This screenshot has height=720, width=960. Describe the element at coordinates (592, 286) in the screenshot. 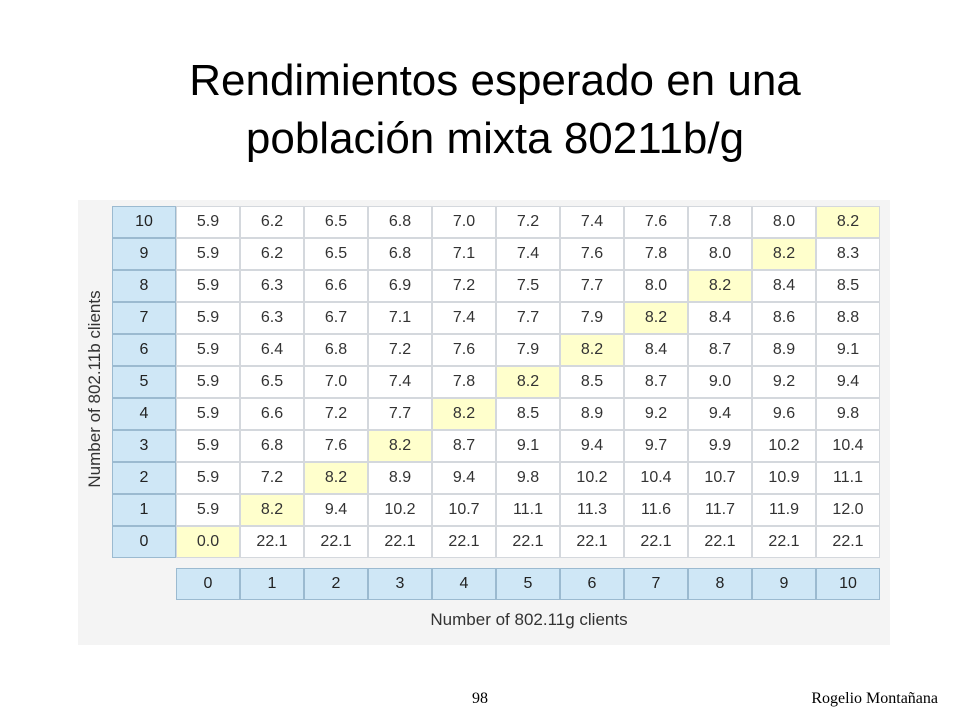

I see `table-cell: 7.7` at that location.